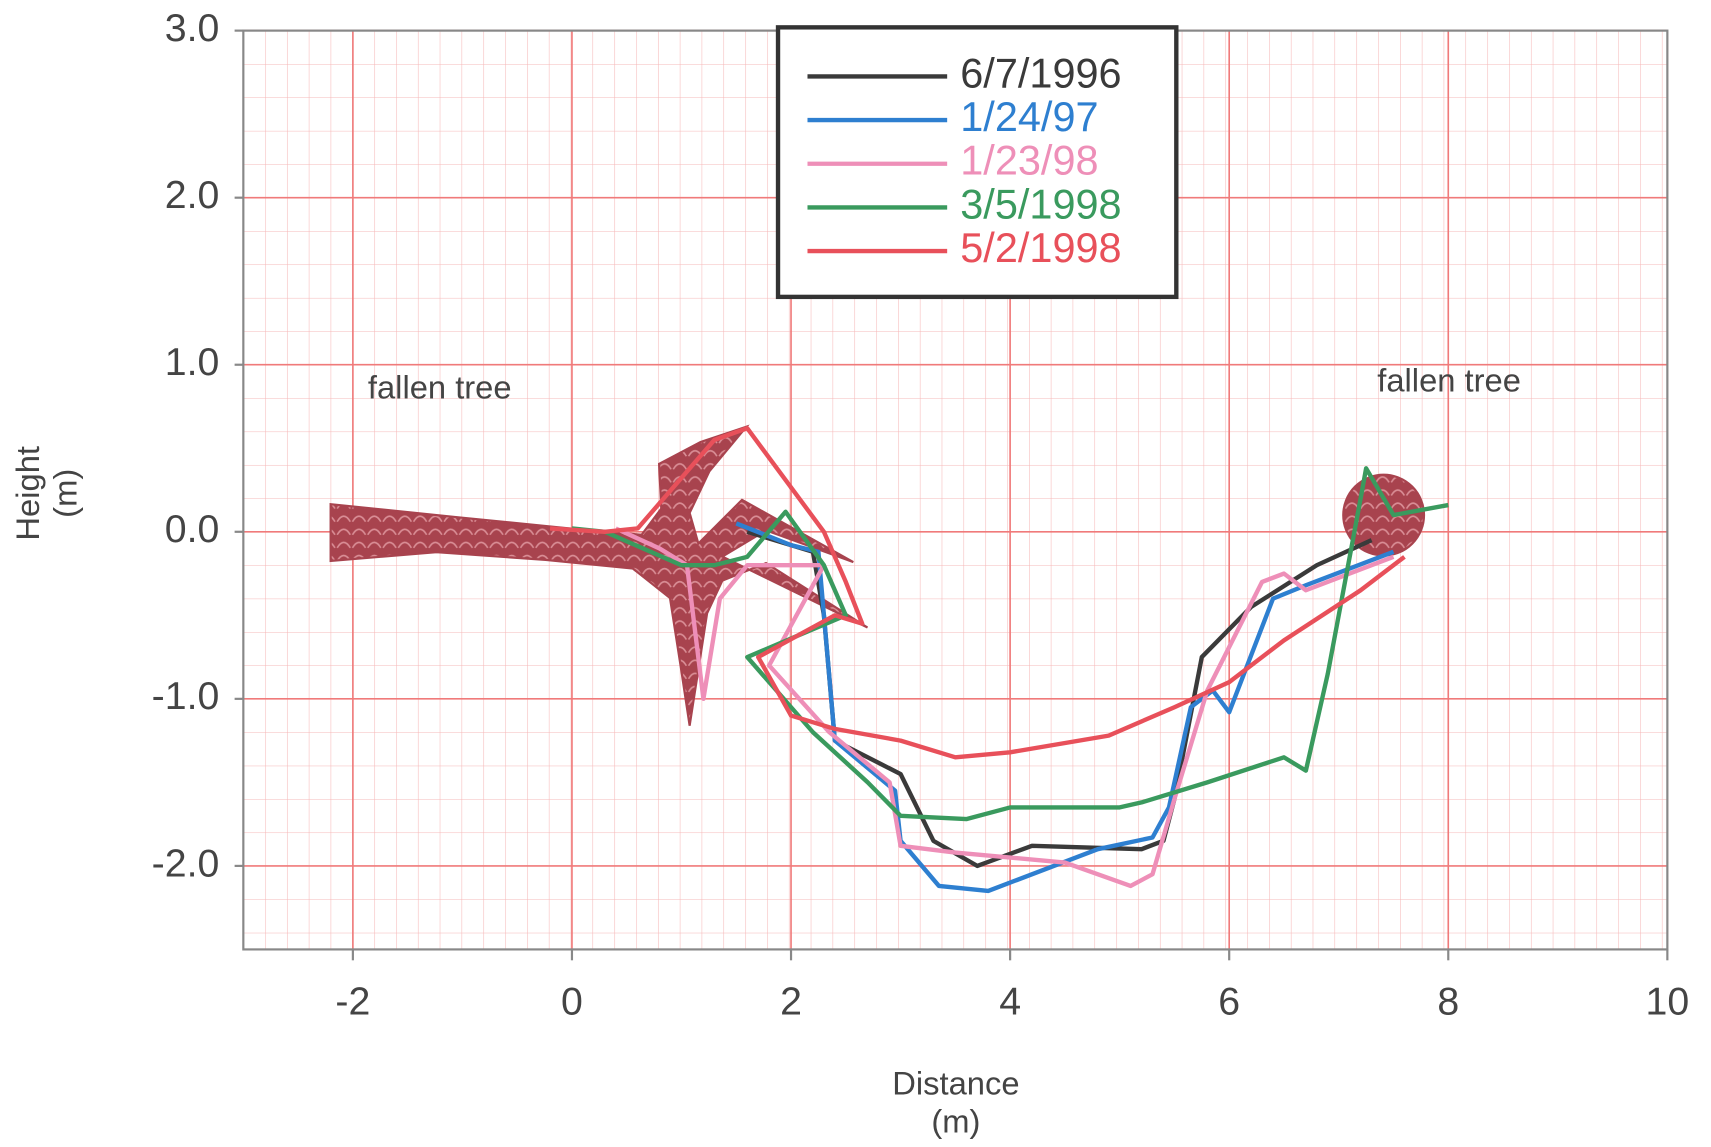 The image size is (1711, 1147). I want to click on x-tick-label: 4, so click(1010, 1001).